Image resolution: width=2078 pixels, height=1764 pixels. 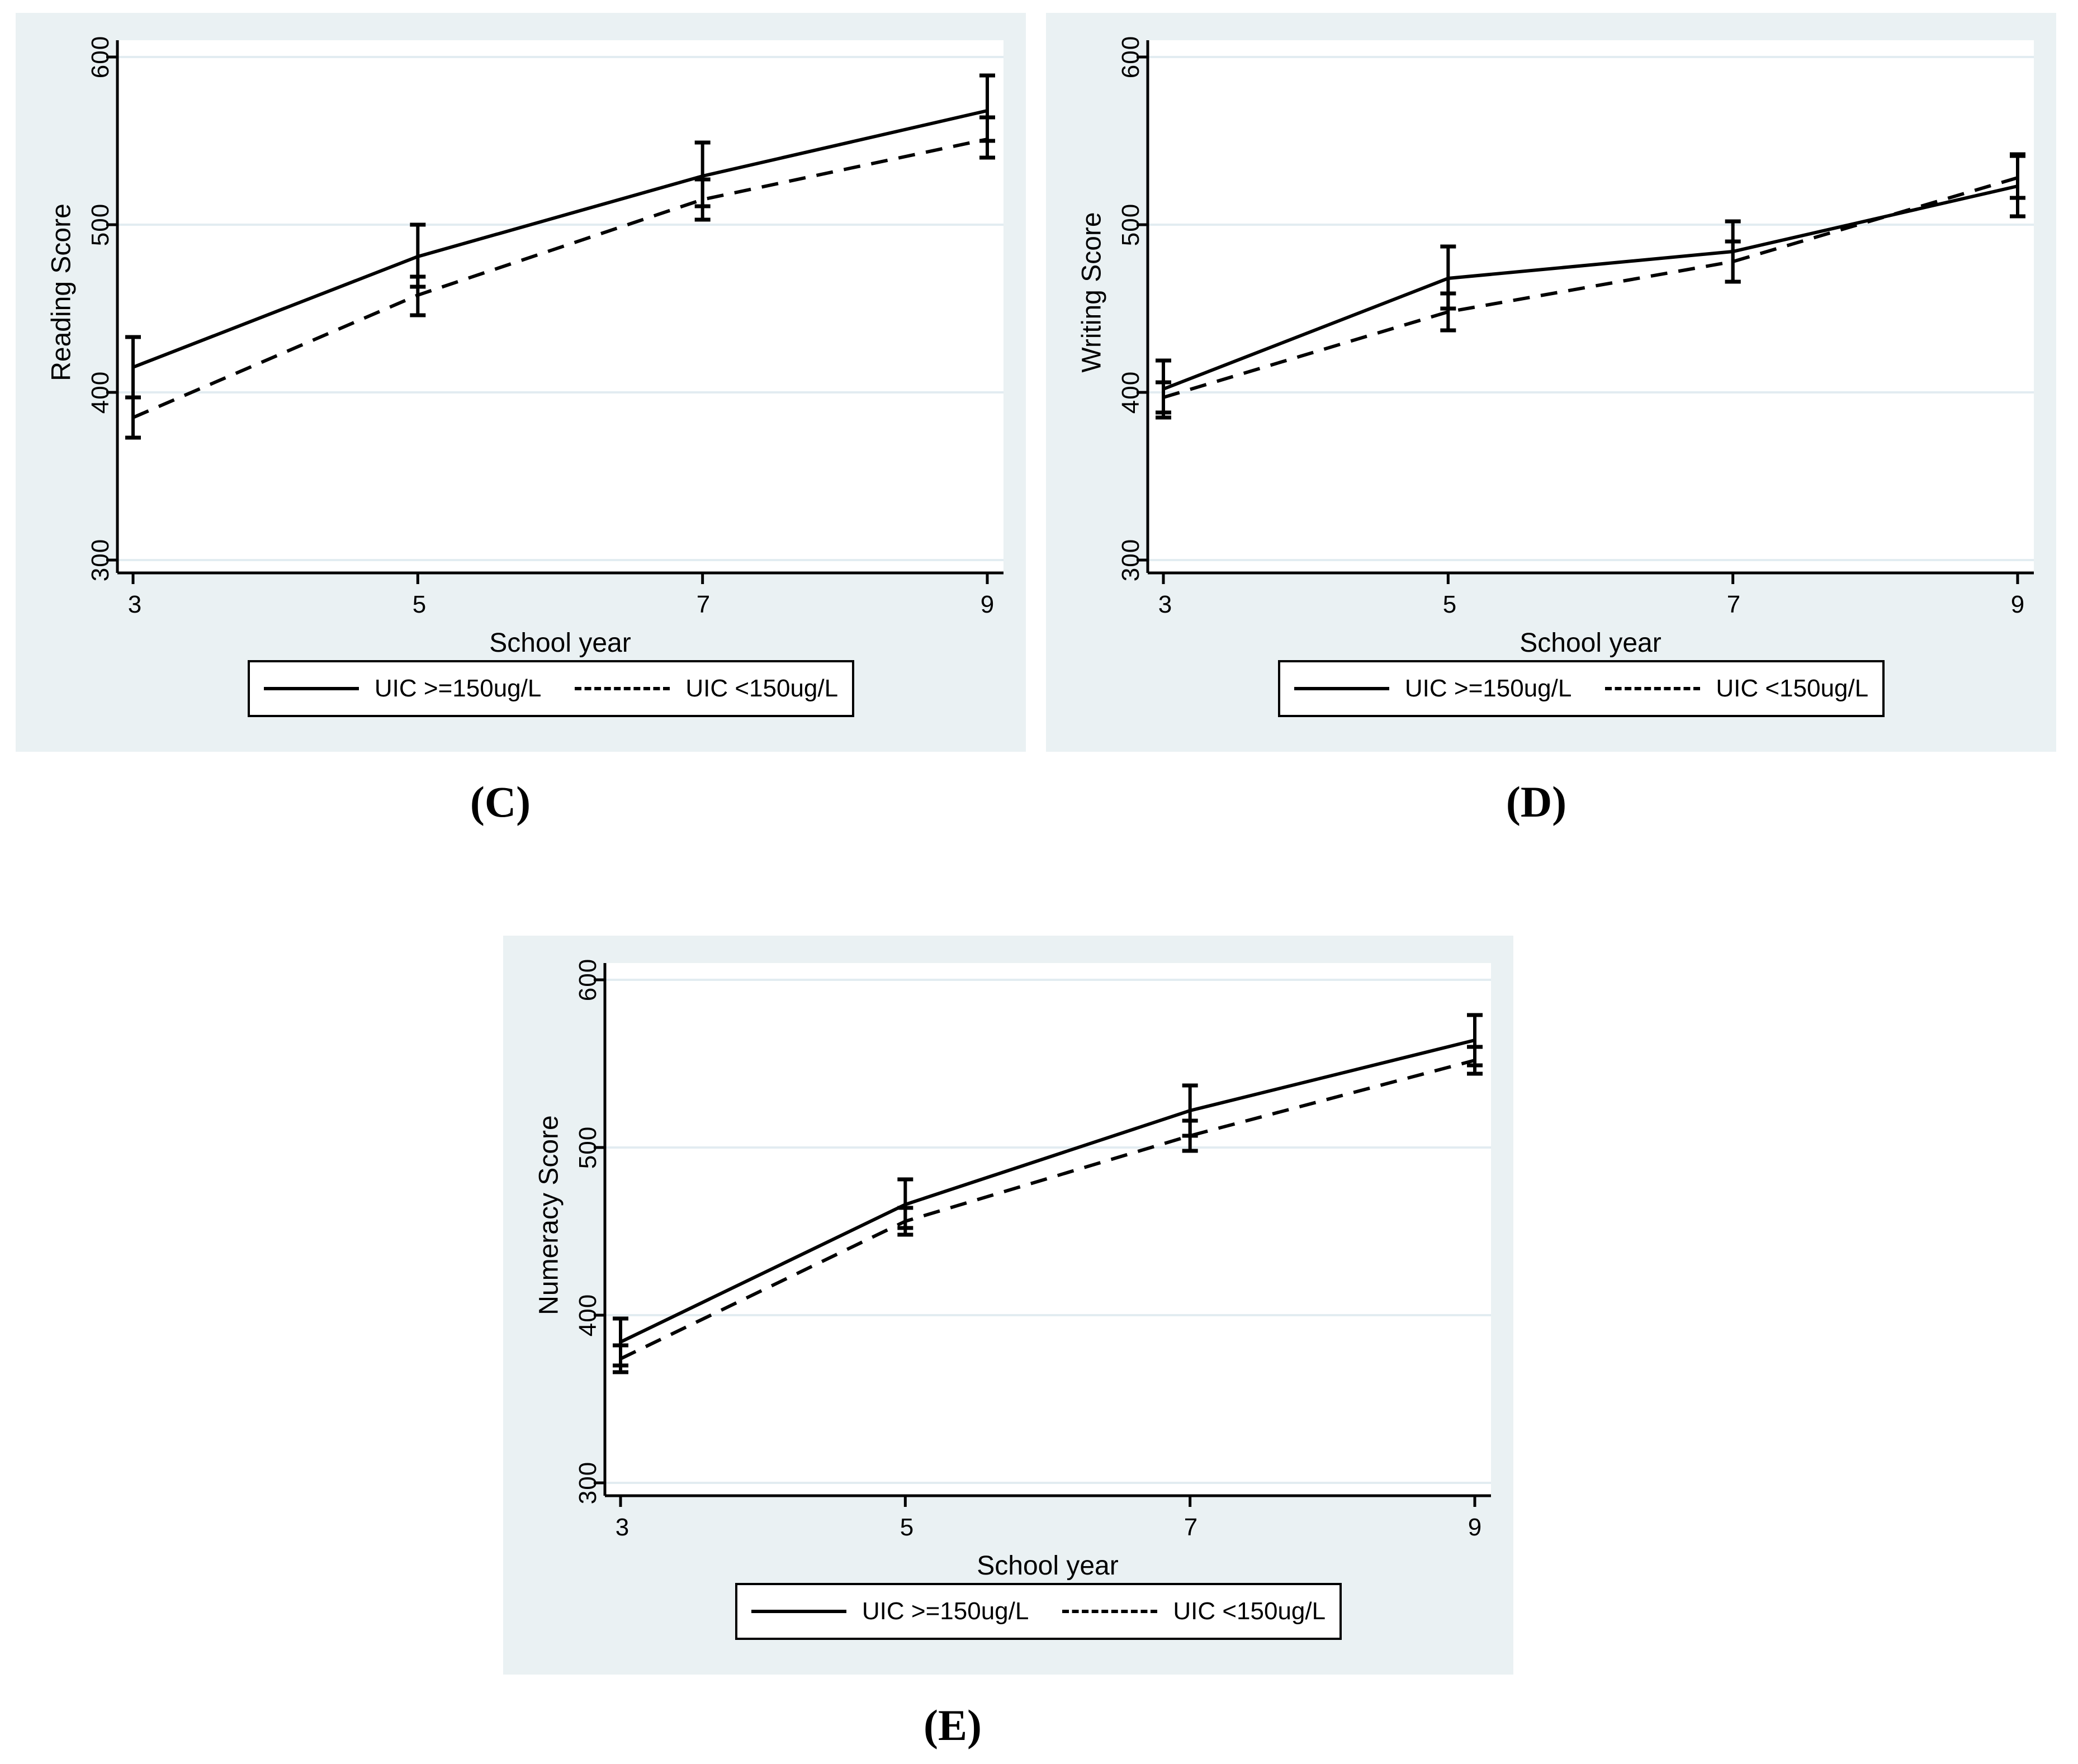 I want to click on reading-chart-canvas, so click(x=555, y=312).